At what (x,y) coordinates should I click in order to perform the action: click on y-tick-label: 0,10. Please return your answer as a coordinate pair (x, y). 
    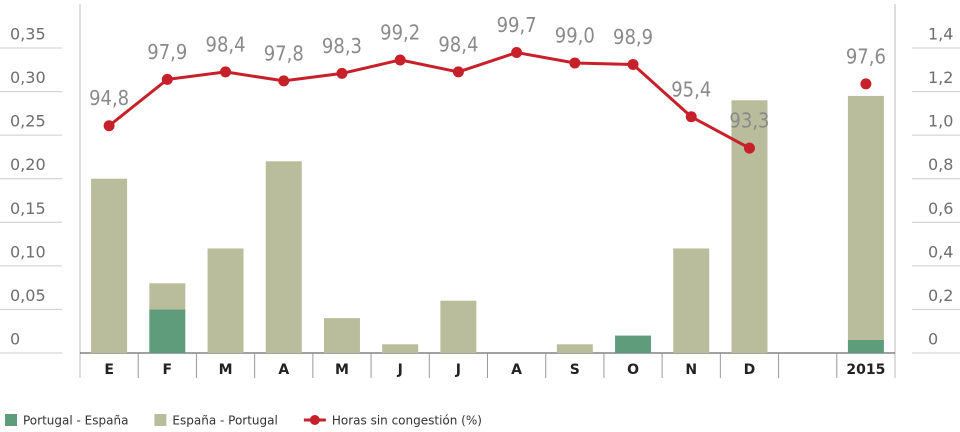
    Looking at the image, I should click on (28, 251).